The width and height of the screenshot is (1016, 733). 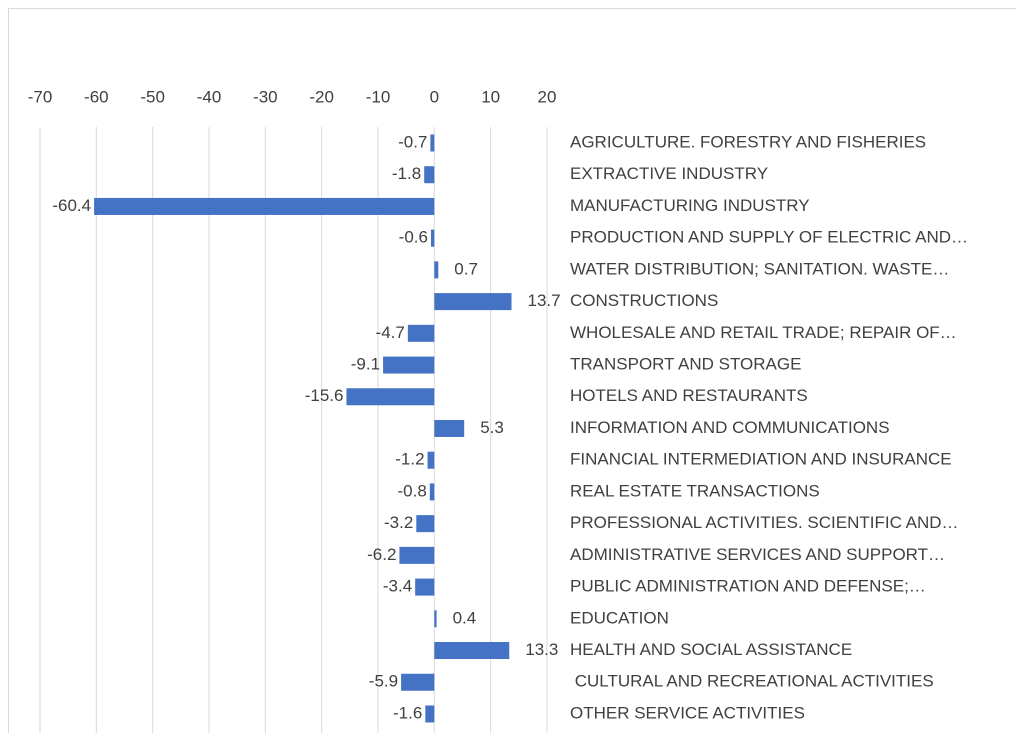 What do you see at coordinates (695, 490) in the screenshot?
I see `category-label: REAL ESTATE TRANSACTIONS` at bounding box center [695, 490].